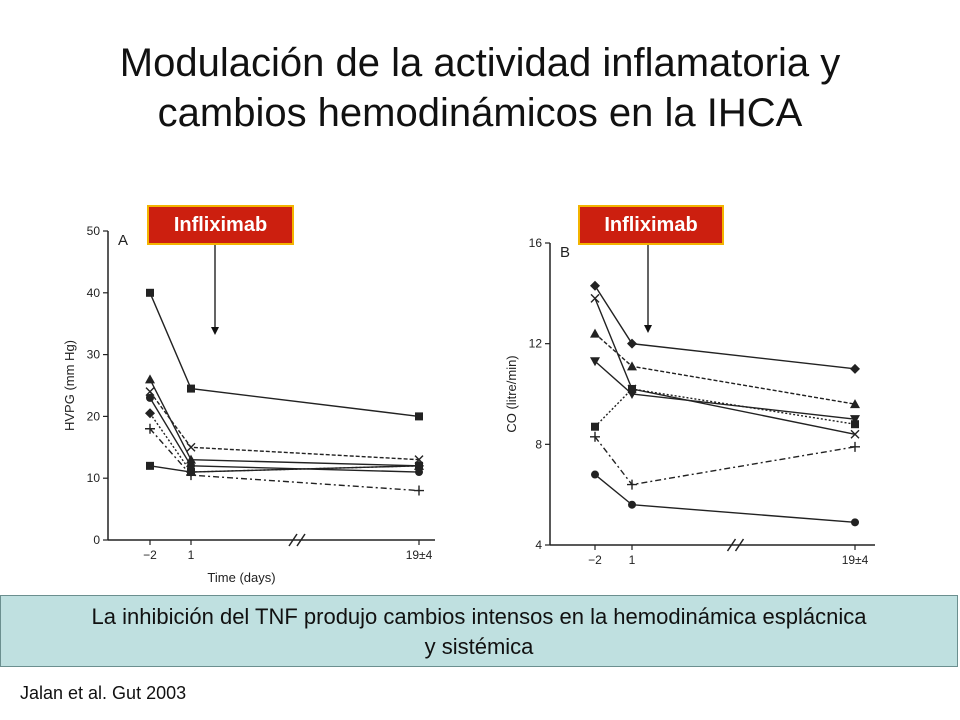 Image resolution: width=960 pixels, height=720 pixels. What do you see at coordinates (103, 693) in the screenshot?
I see `citation: Jalan et al. Gut 2003` at bounding box center [103, 693].